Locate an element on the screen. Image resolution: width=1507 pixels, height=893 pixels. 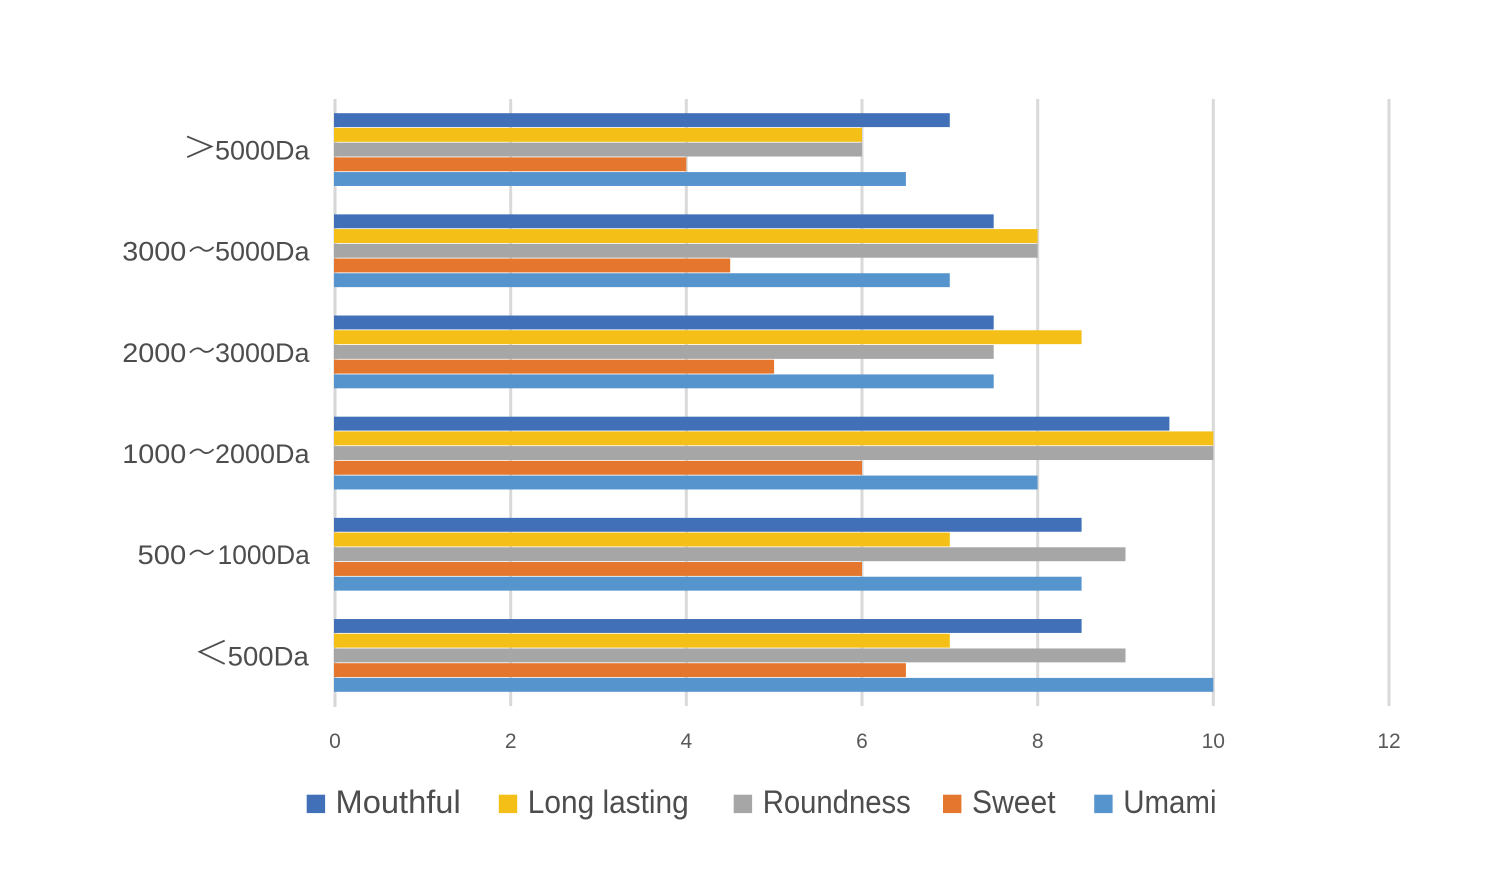
svg-text: 12 is located at coordinates (1388, 741).